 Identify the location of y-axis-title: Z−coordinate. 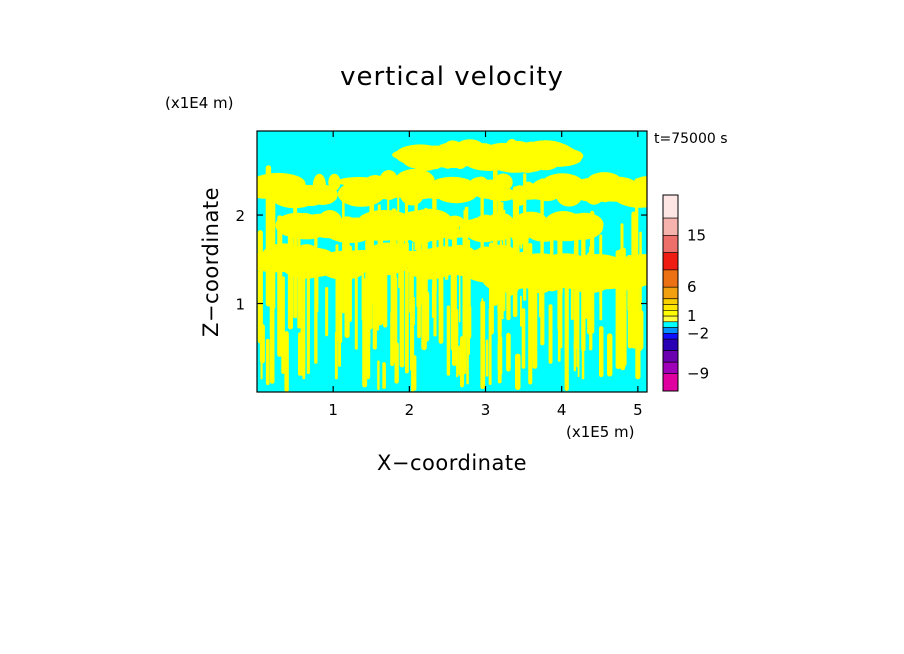
(211, 262).